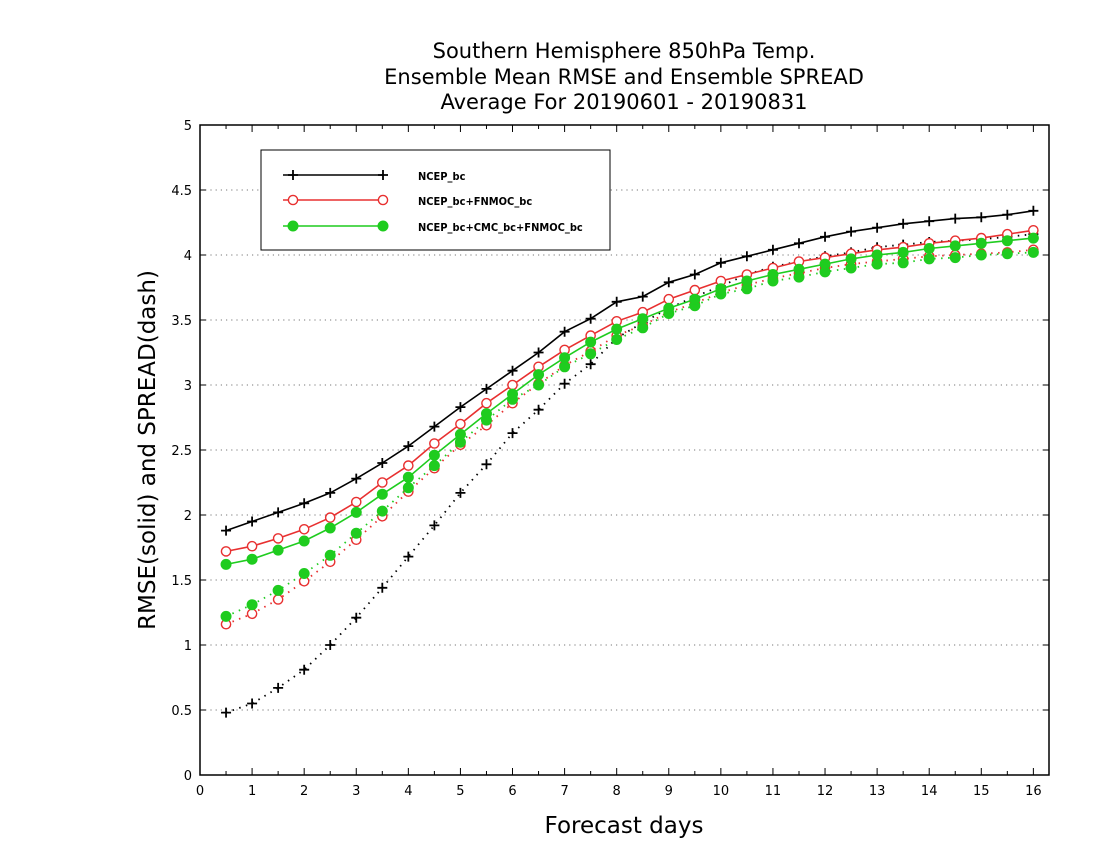 The image size is (1100, 855). Describe the element at coordinates (336, 201) in the screenshot. I see `legend-entries` at that location.